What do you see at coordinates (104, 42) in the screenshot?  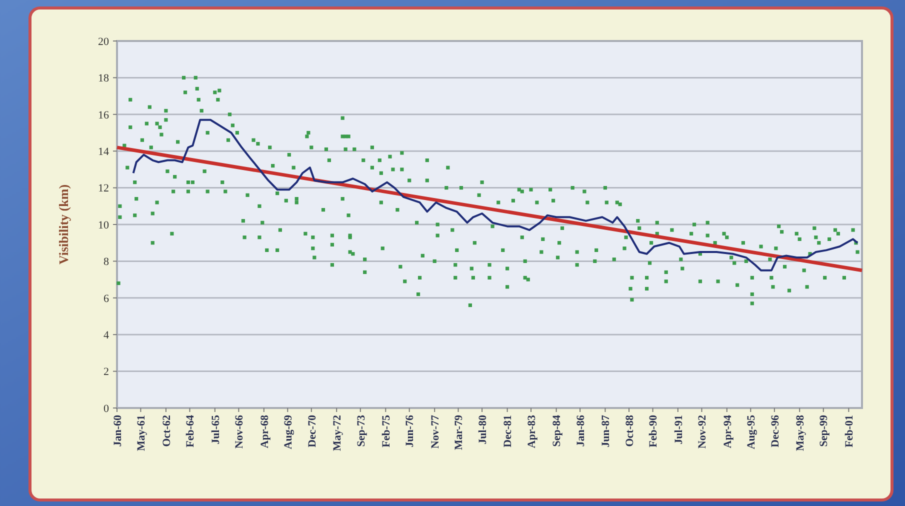 I see `y-tick-label: 20` at bounding box center [104, 42].